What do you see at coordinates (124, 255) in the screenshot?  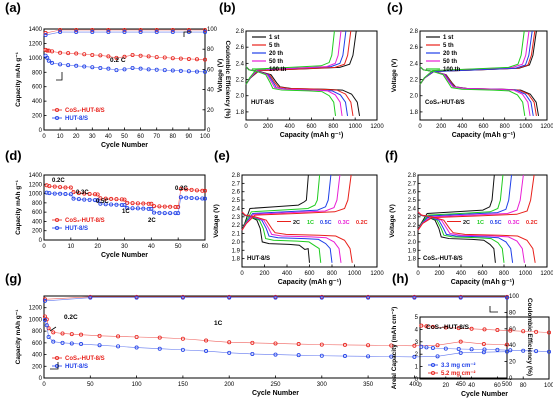 I see `x-axis-label: Cycle Number` at bounding box center [124, 255].